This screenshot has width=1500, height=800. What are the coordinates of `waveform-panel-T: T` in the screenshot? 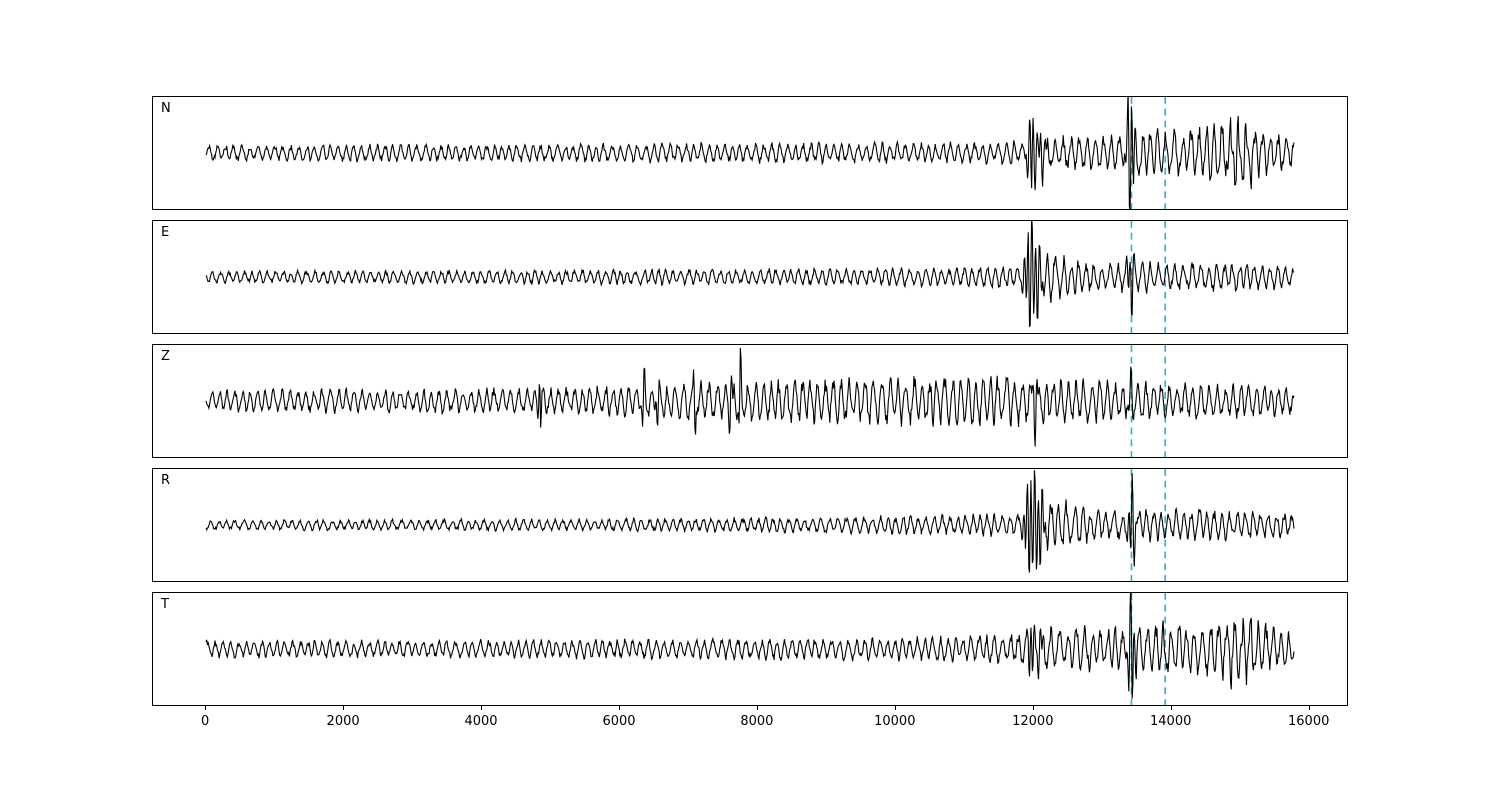 It's located at (750, 649).